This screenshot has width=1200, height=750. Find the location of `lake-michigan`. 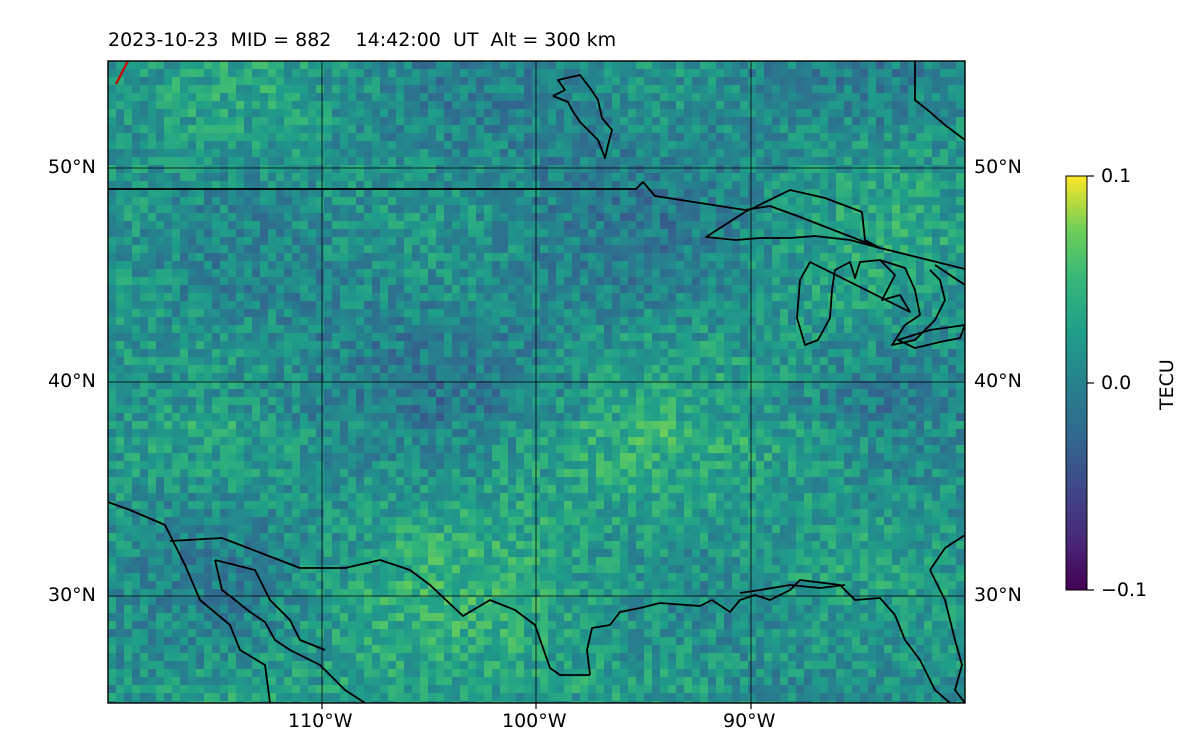

lake-michigan is located at coordinates (853, 302).